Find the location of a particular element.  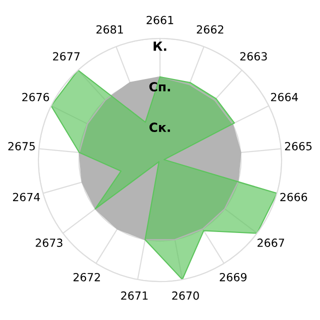

spoke-label: 2663 is located at coordinates (253, 56).